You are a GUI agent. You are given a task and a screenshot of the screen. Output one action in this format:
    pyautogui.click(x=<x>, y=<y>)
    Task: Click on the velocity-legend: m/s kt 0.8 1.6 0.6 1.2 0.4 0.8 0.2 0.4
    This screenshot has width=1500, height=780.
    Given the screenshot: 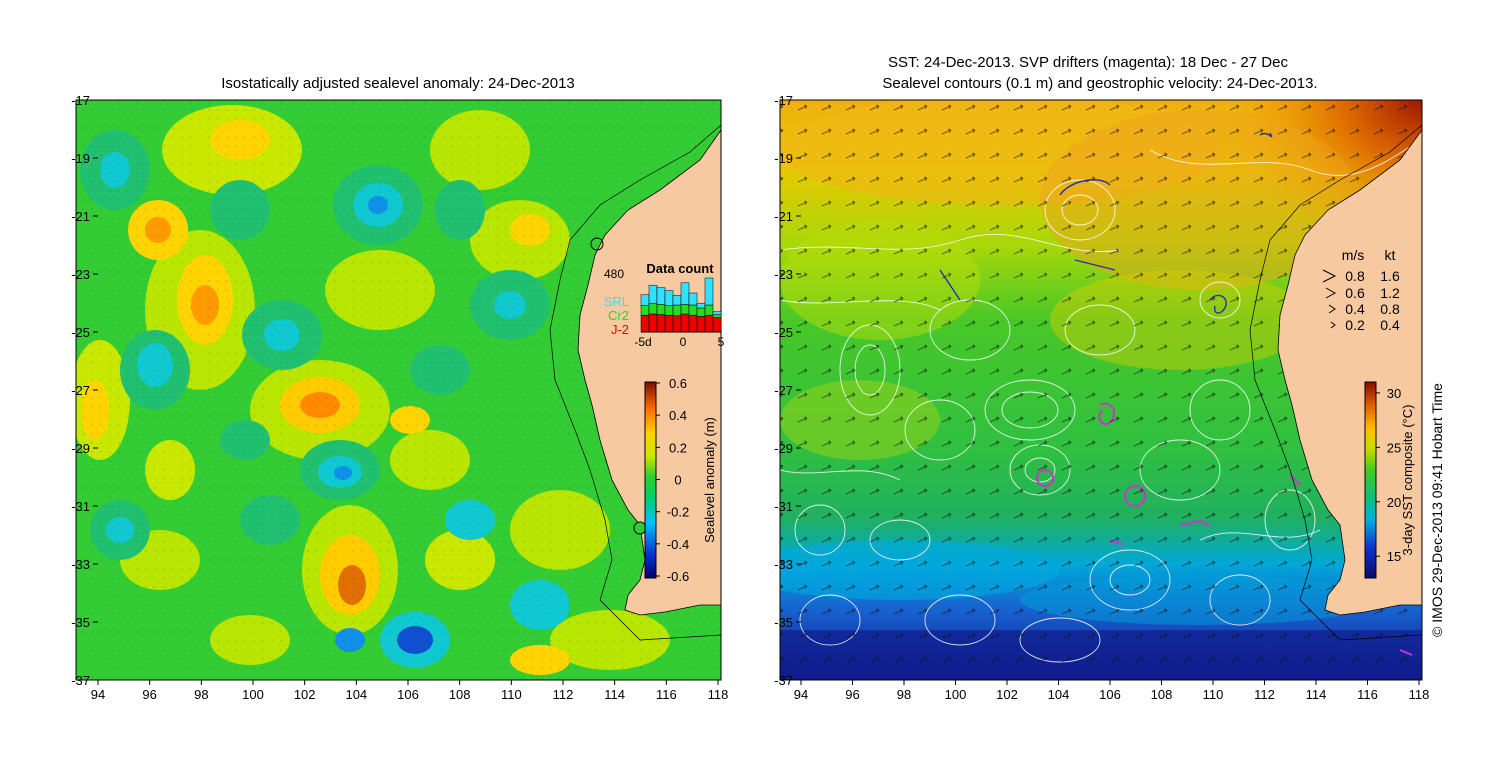 What is the action you would take?
    pyautogui.click(x=1361, y=290)
    